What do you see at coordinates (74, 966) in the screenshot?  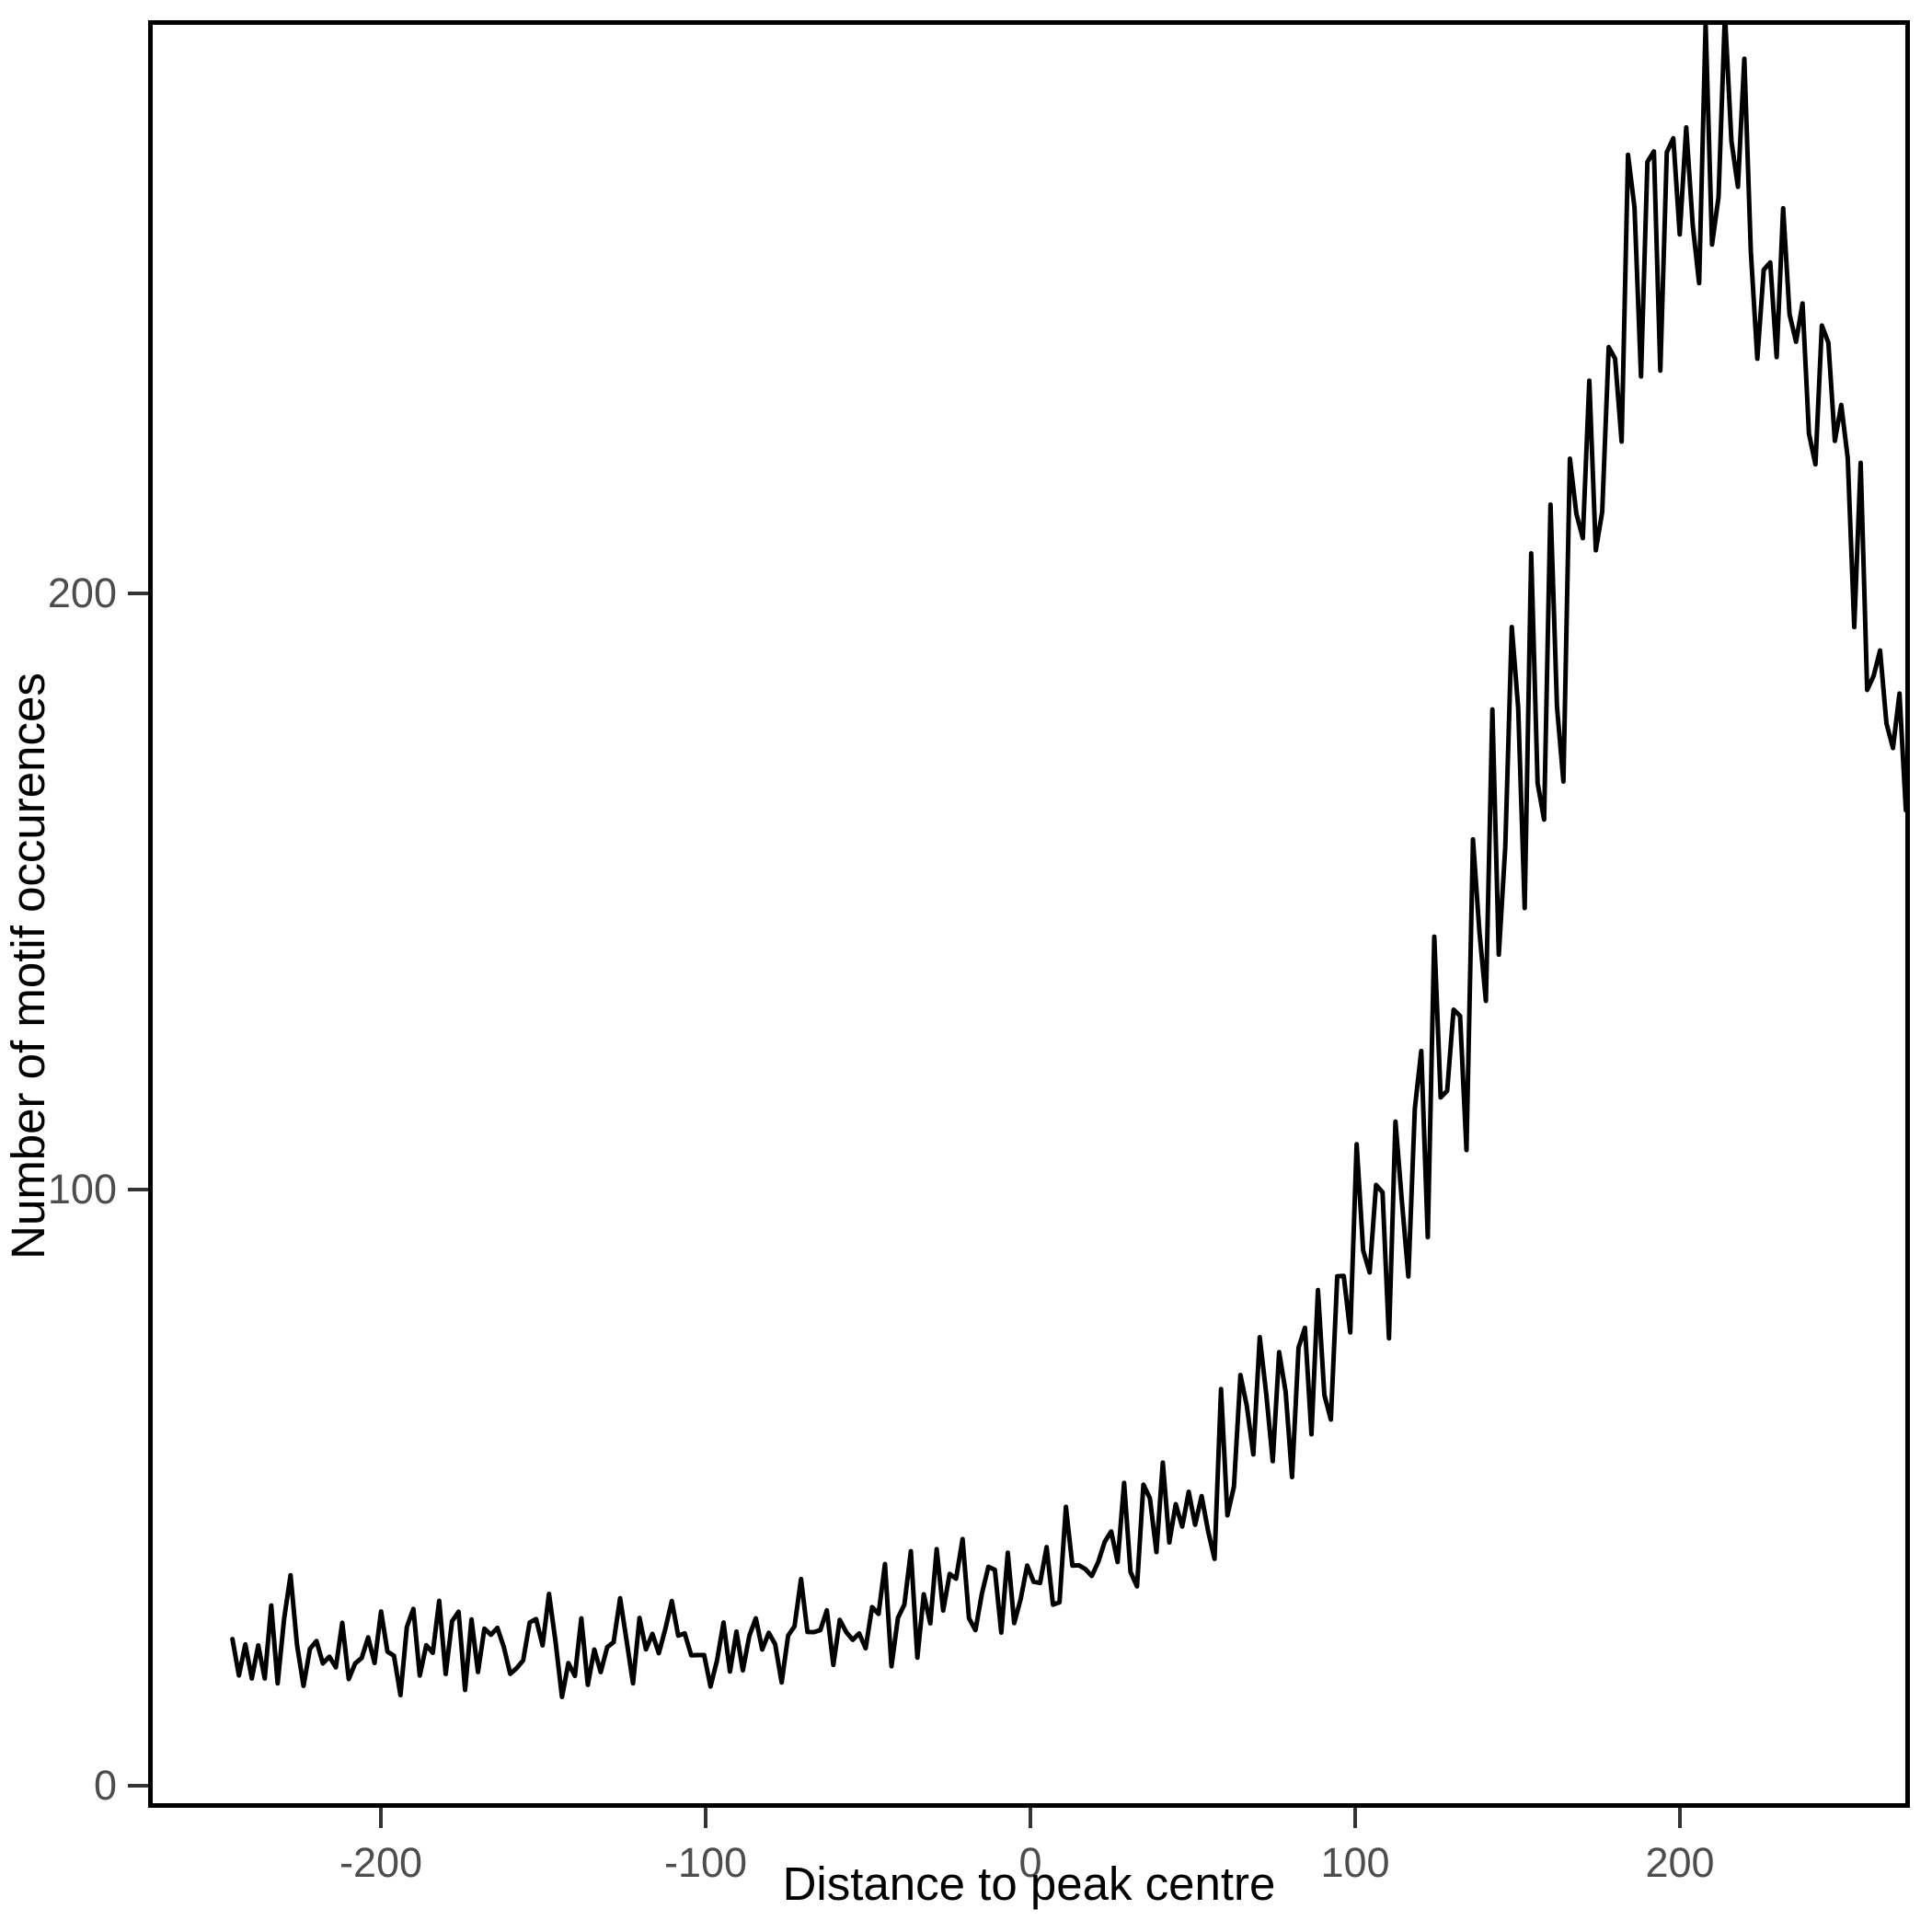 I see `y-axis: 0 100 200` at bounding box center [74, 966].